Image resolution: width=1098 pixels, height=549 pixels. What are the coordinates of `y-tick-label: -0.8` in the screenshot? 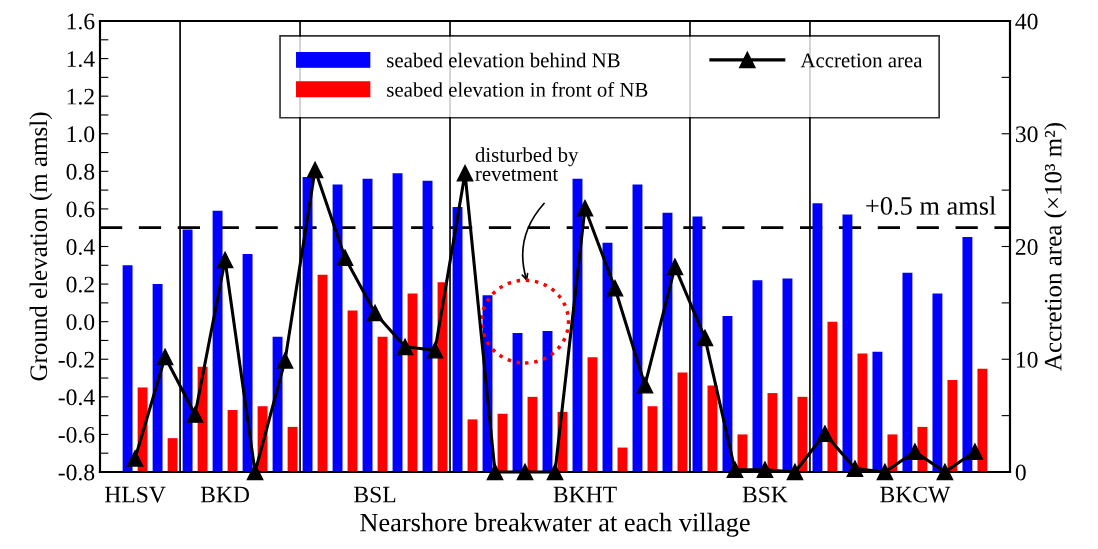 It's located at (76, 472).